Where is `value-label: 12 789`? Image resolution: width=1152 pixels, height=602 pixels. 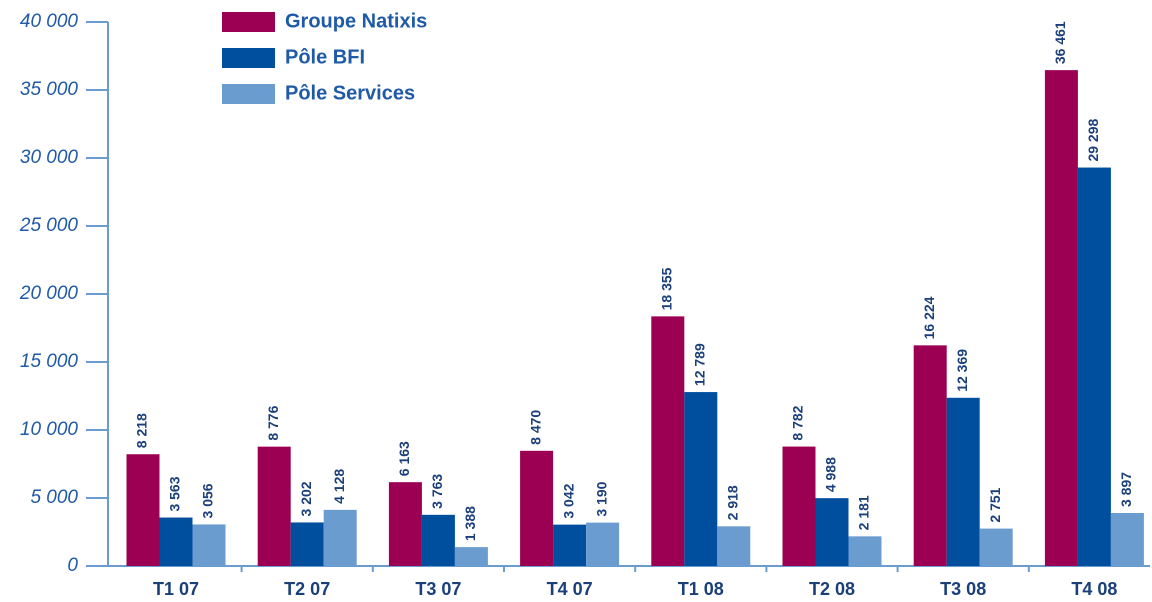
value-label: 12 789 is located at coordinates (700, 364).